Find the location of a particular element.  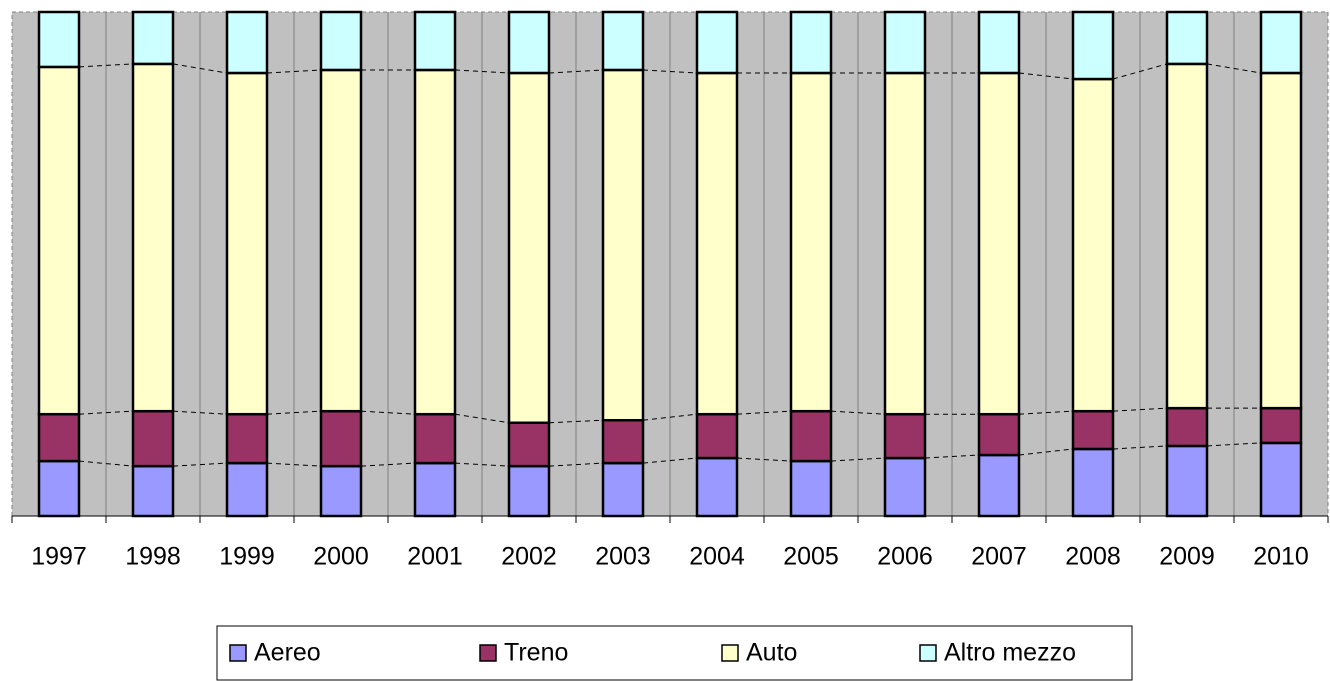

x-tick-label: 1997 is located at coordinates (59, 557).